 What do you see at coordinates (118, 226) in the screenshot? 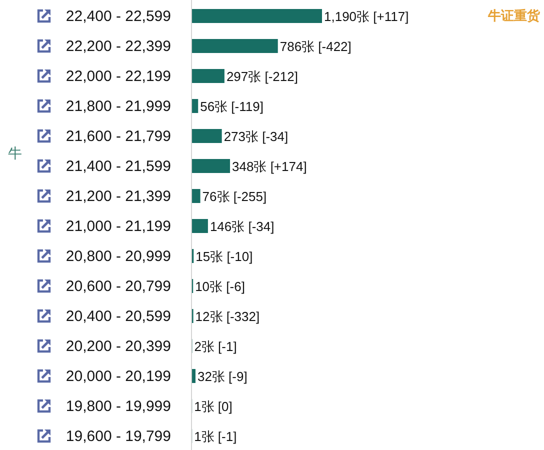
I see `y-tick-label: 21,000 - 21,199` at bounding box center [118, 226].